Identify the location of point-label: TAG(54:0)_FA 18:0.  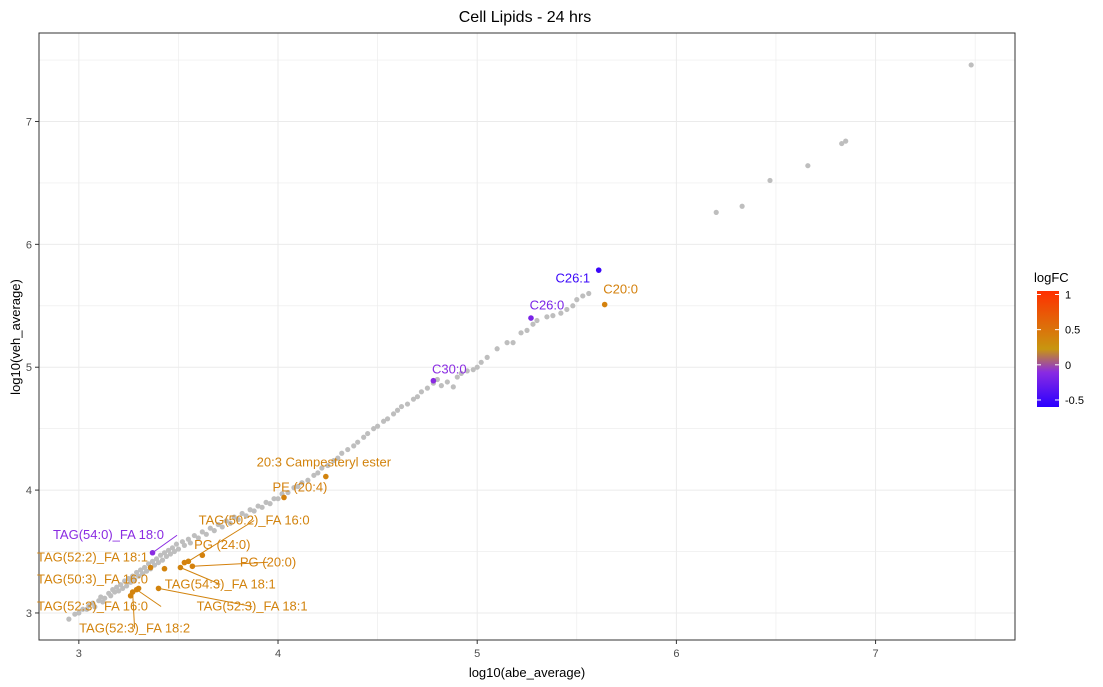
(108, 534).